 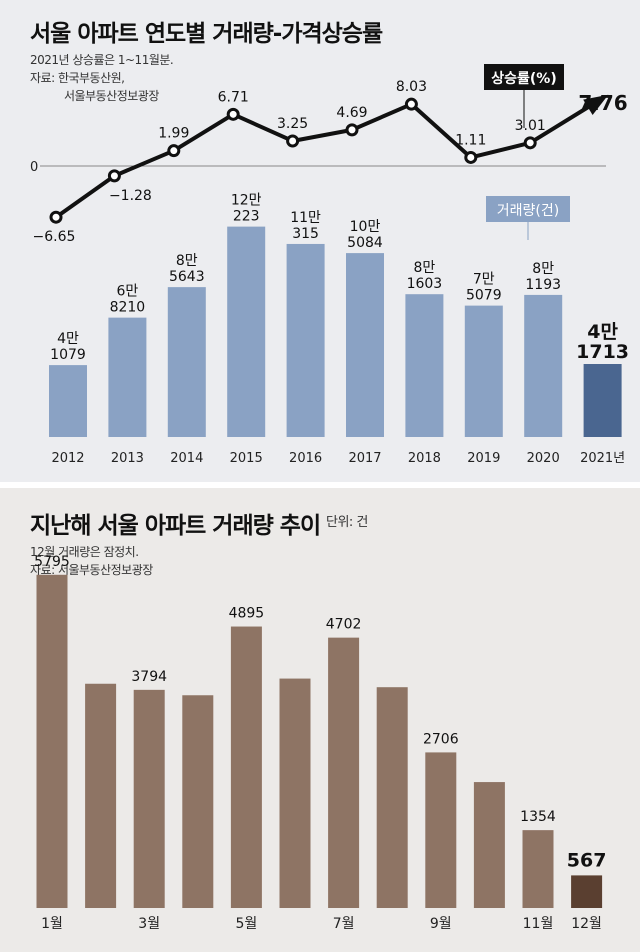 I want to click on volume-legend-label: 거래량(건), so click(x=528, y=211).